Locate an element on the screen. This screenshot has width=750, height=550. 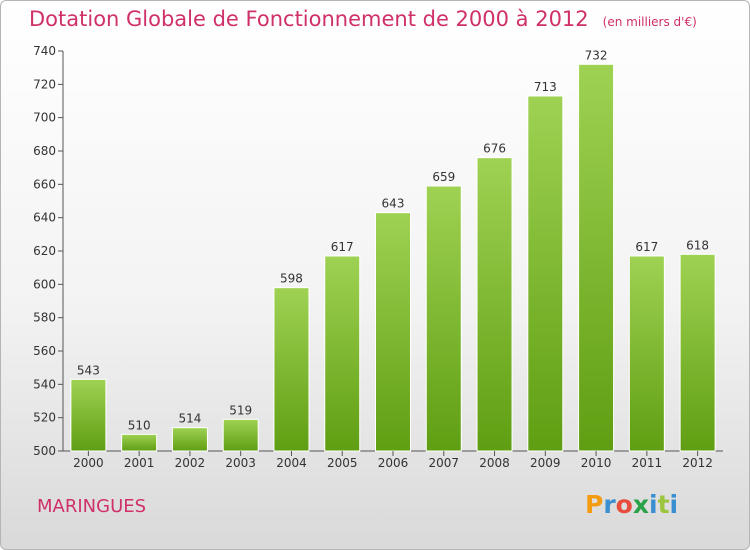
y-tick-label: 620 is located at coordinates (44, 251).